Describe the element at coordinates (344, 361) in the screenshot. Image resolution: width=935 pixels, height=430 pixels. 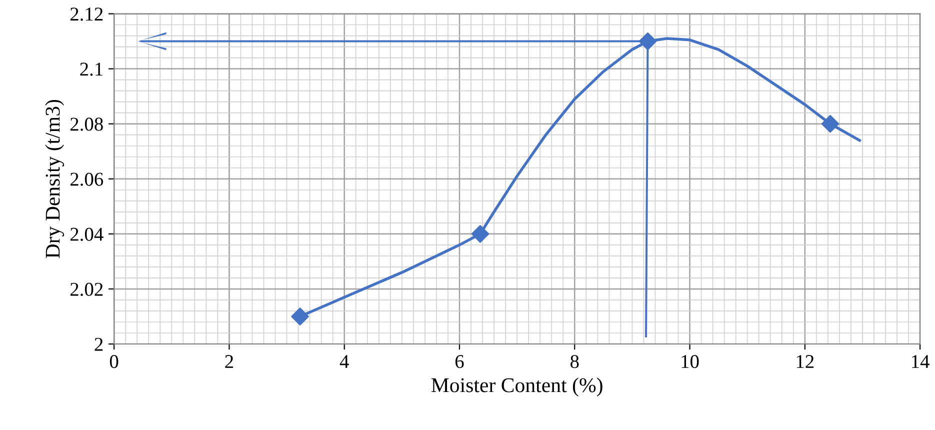
I see `x-tick-label: 4` at that location.